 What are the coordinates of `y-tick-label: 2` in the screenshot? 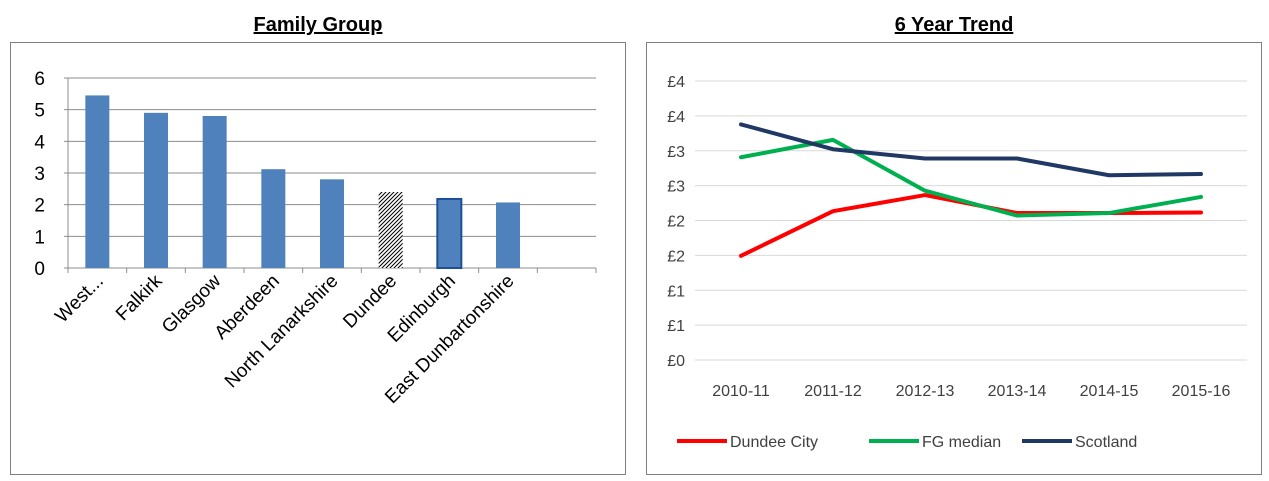 It's located at (39, 206).